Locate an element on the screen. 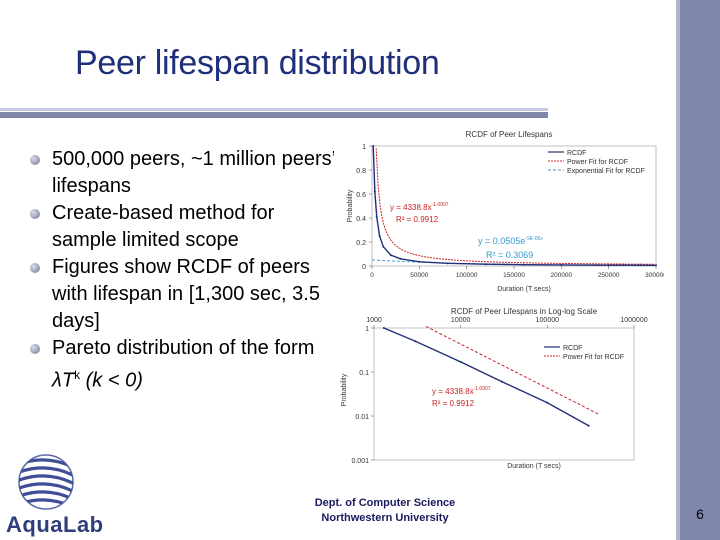  chart2-x-tick-label: 1000 is located at coordinates (374, 320).